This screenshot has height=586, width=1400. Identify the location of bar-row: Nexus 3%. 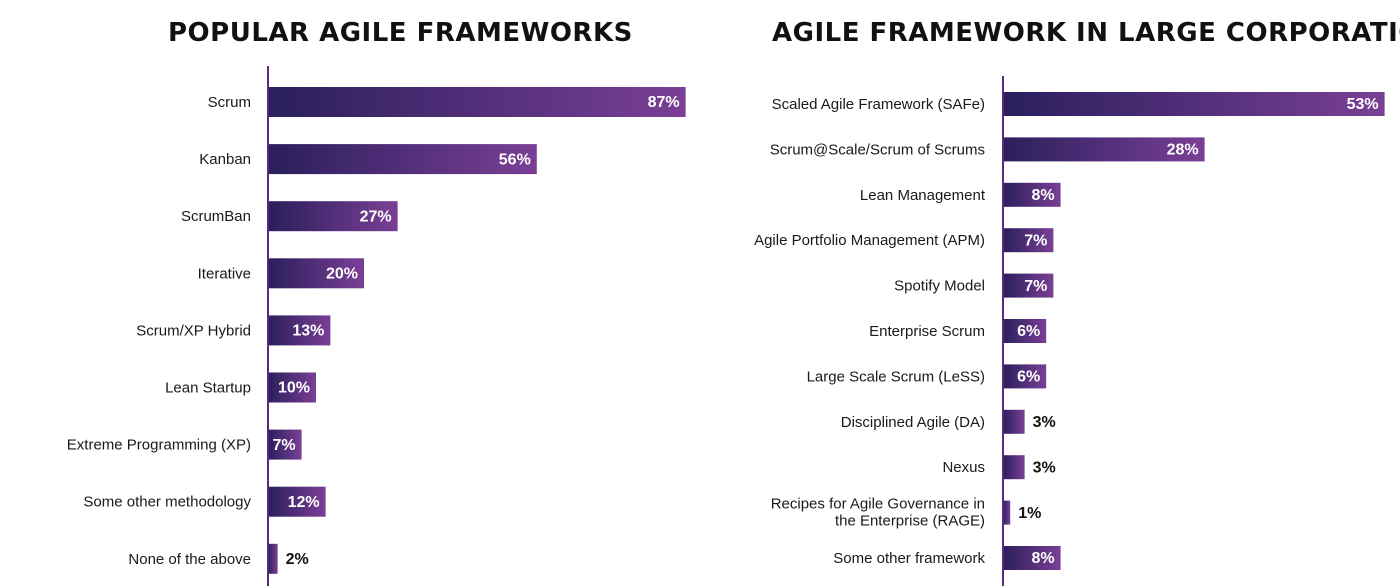
(999, 467).